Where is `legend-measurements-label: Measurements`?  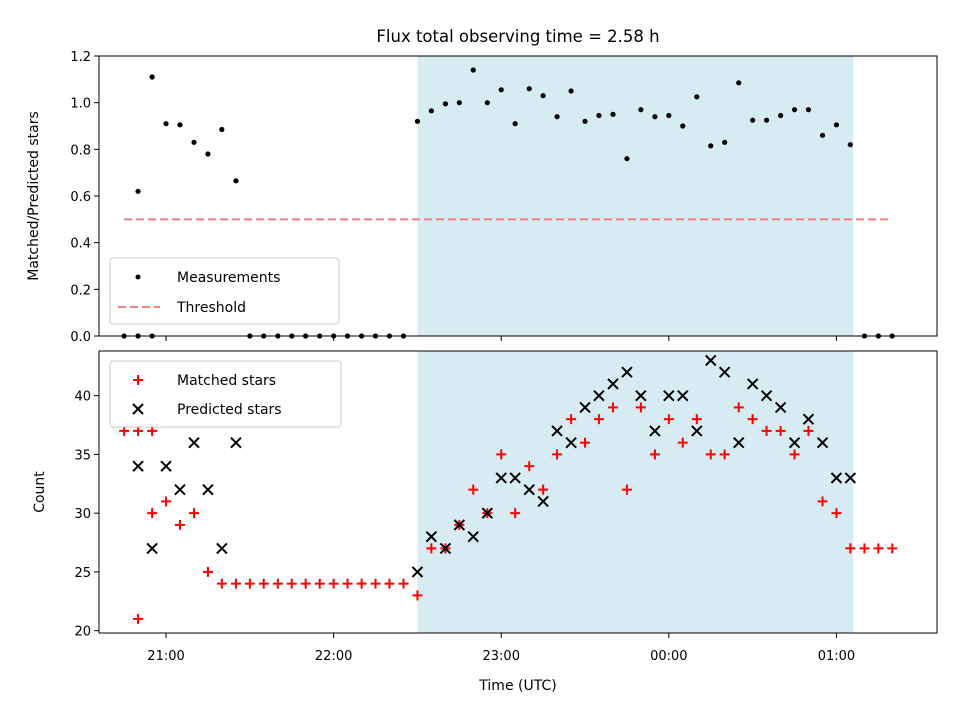
legend-measurements-label: Measurements is located at coordinates (228, 278).